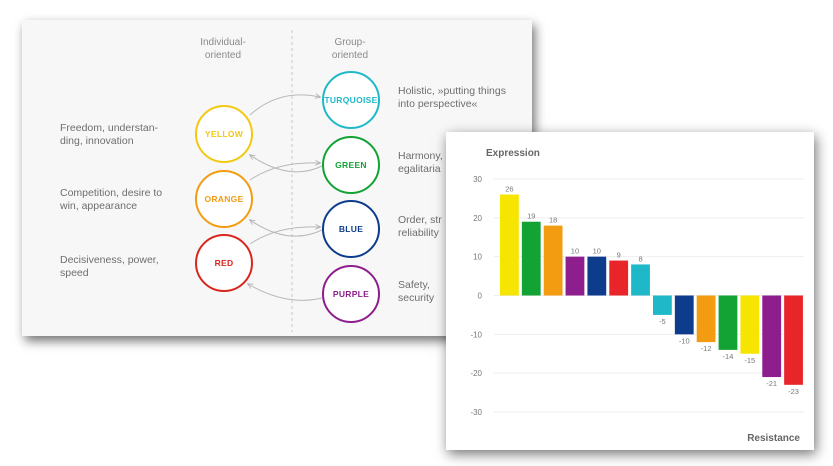  Describe the element at coordinates (480, 296) in the screenshot. I see `y-tick-label: 0` at that location.